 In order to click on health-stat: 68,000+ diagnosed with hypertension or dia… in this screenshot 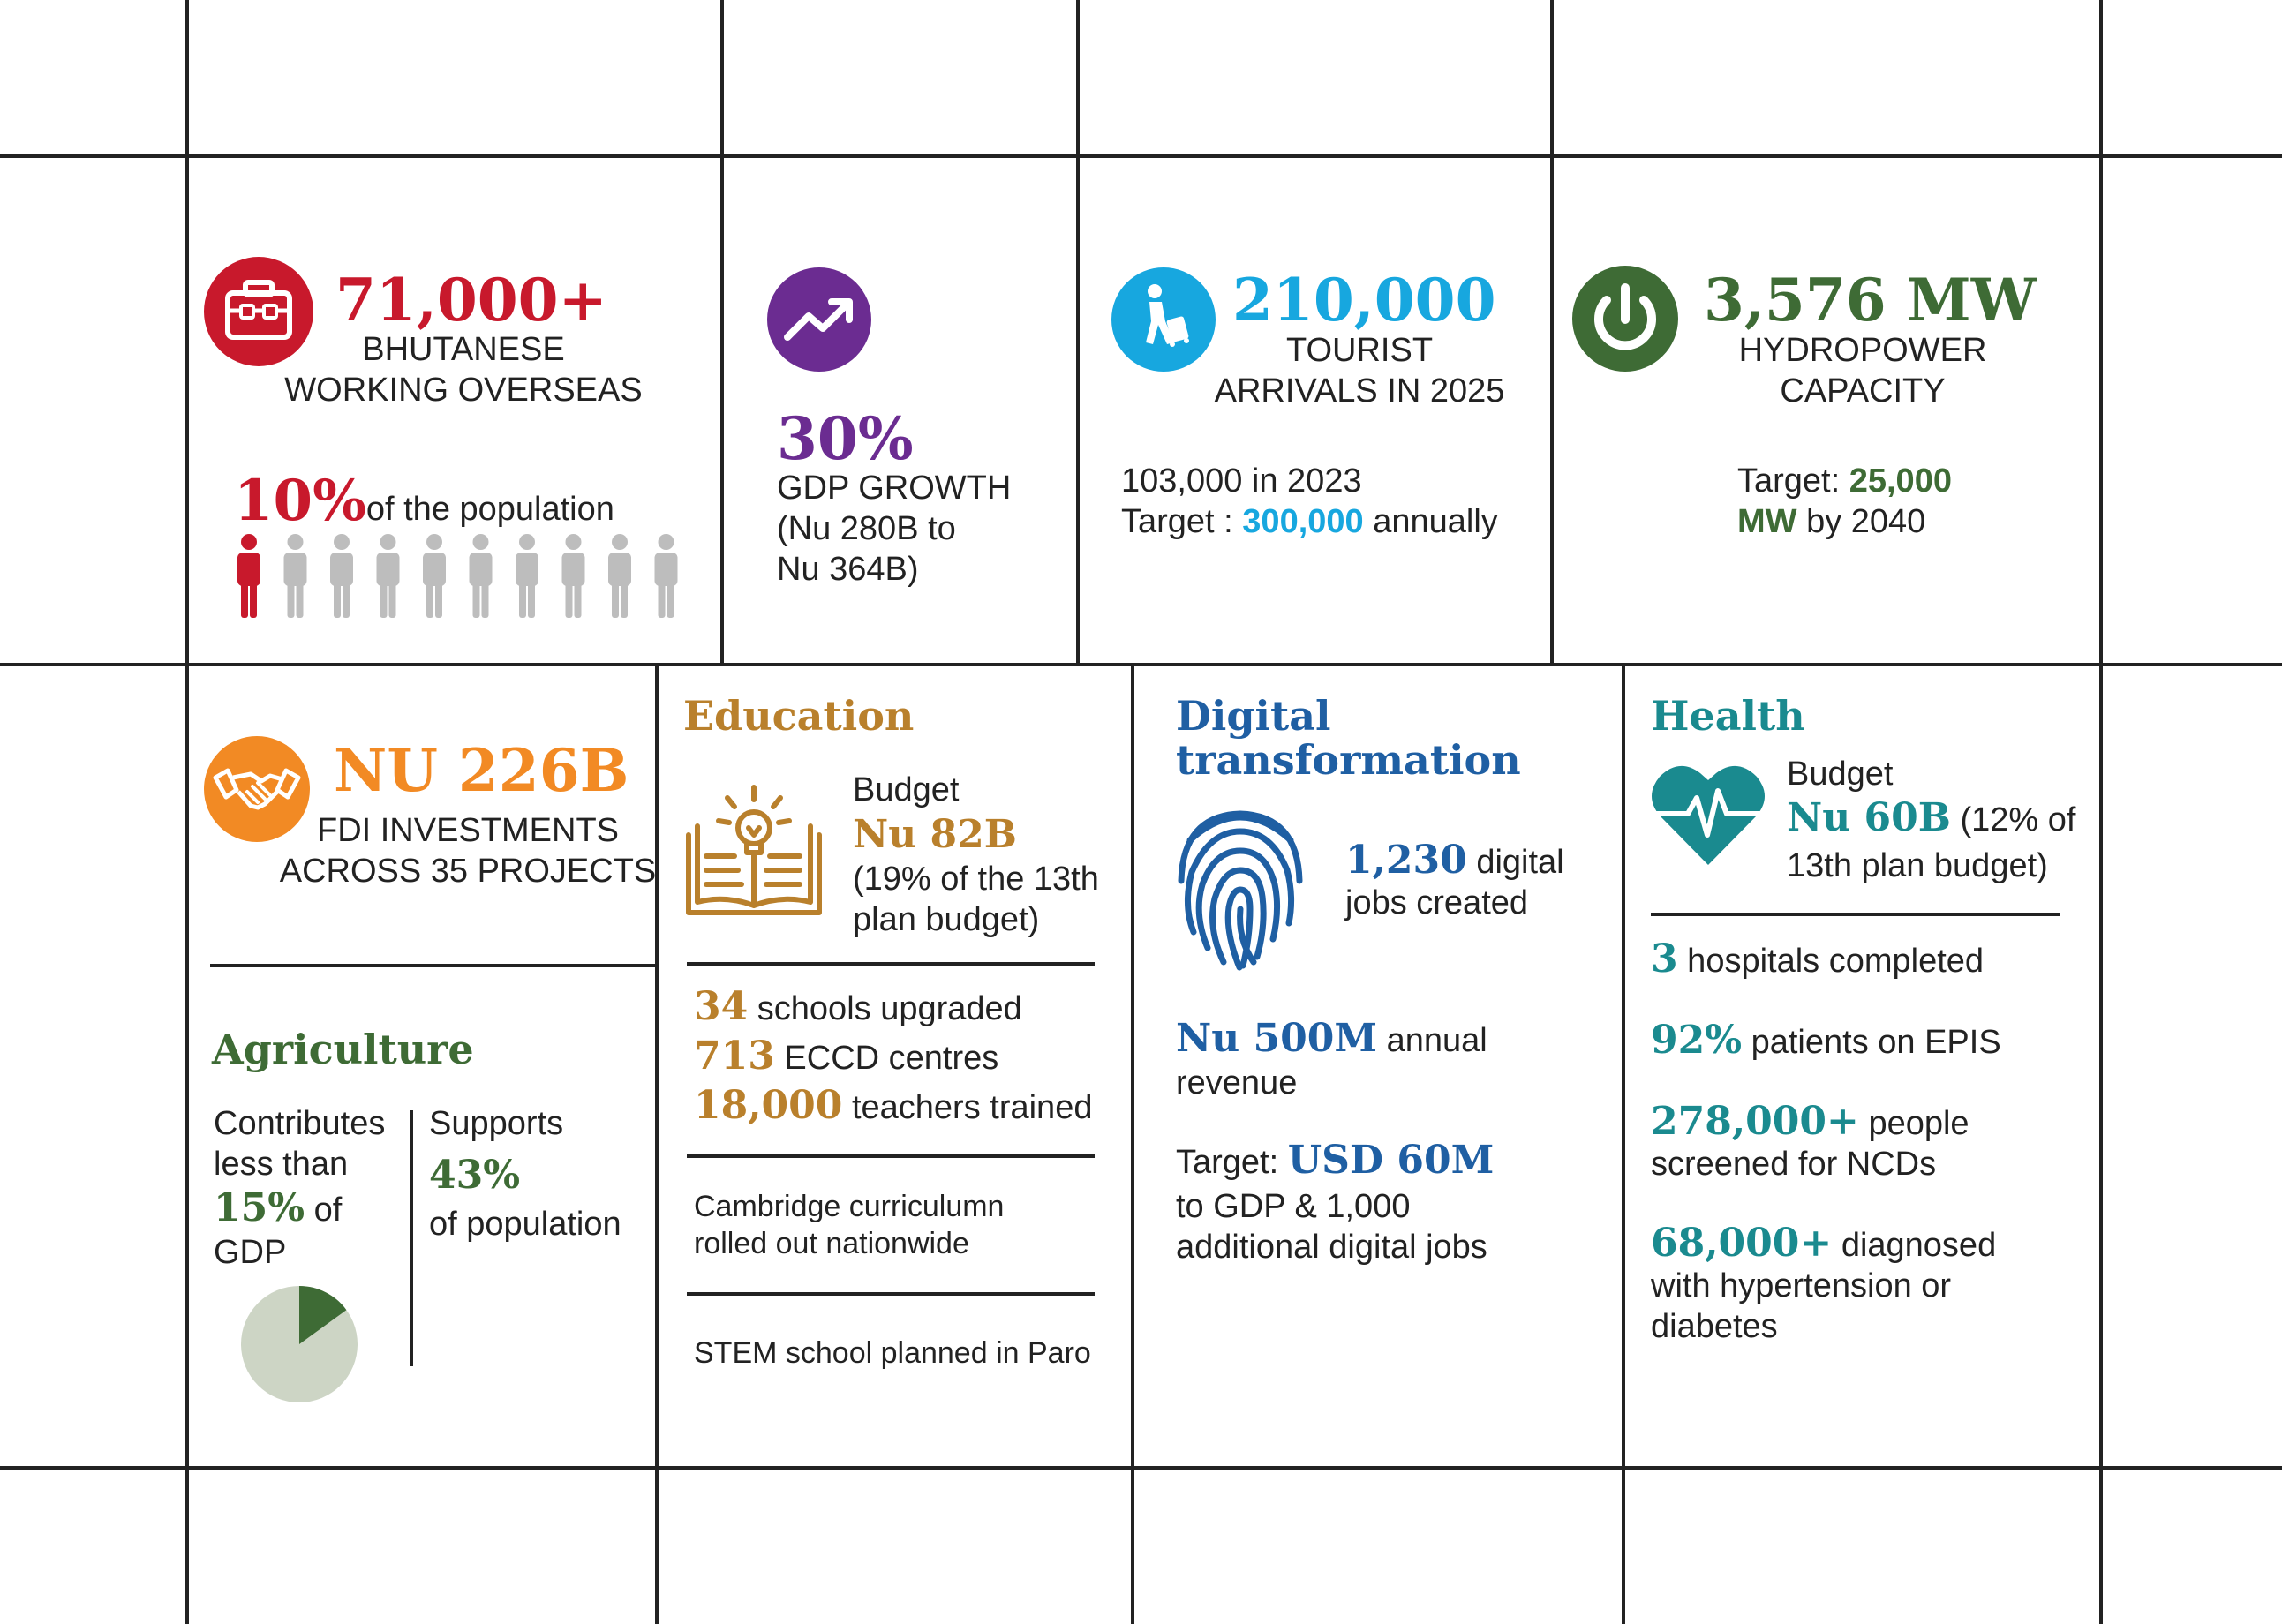, I will do `click(1826, 1285)`.